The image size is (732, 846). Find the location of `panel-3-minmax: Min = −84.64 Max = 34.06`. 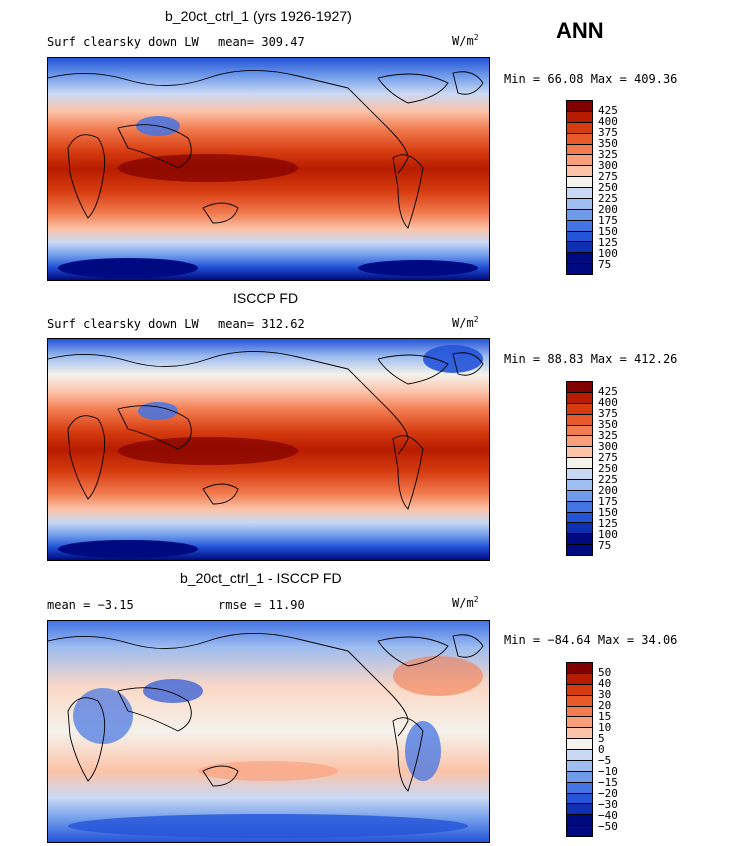

panel-3-minmax: Min = −84.64 Max = 34.06 is located at coordinates (591, 640).